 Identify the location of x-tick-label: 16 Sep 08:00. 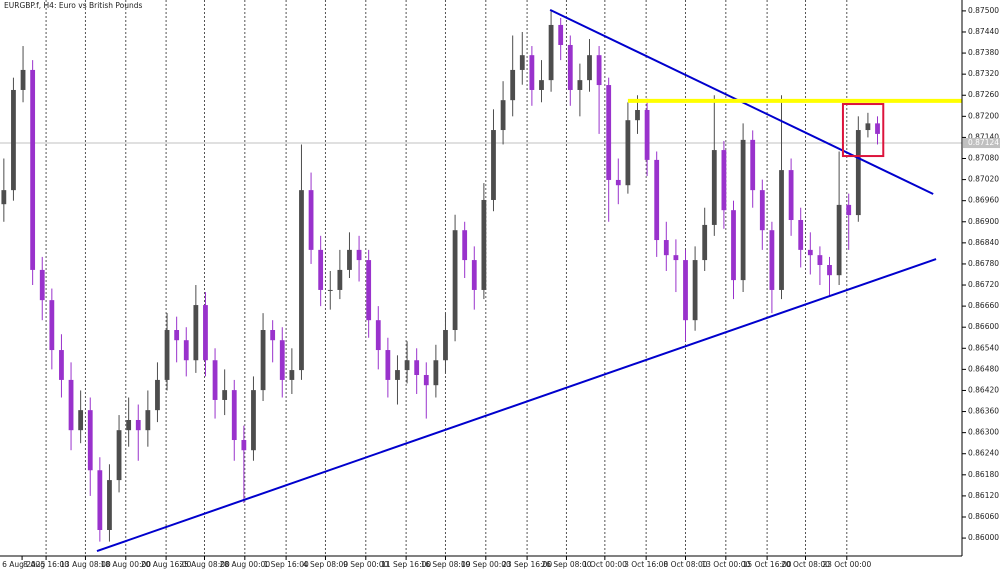
(445, 564).